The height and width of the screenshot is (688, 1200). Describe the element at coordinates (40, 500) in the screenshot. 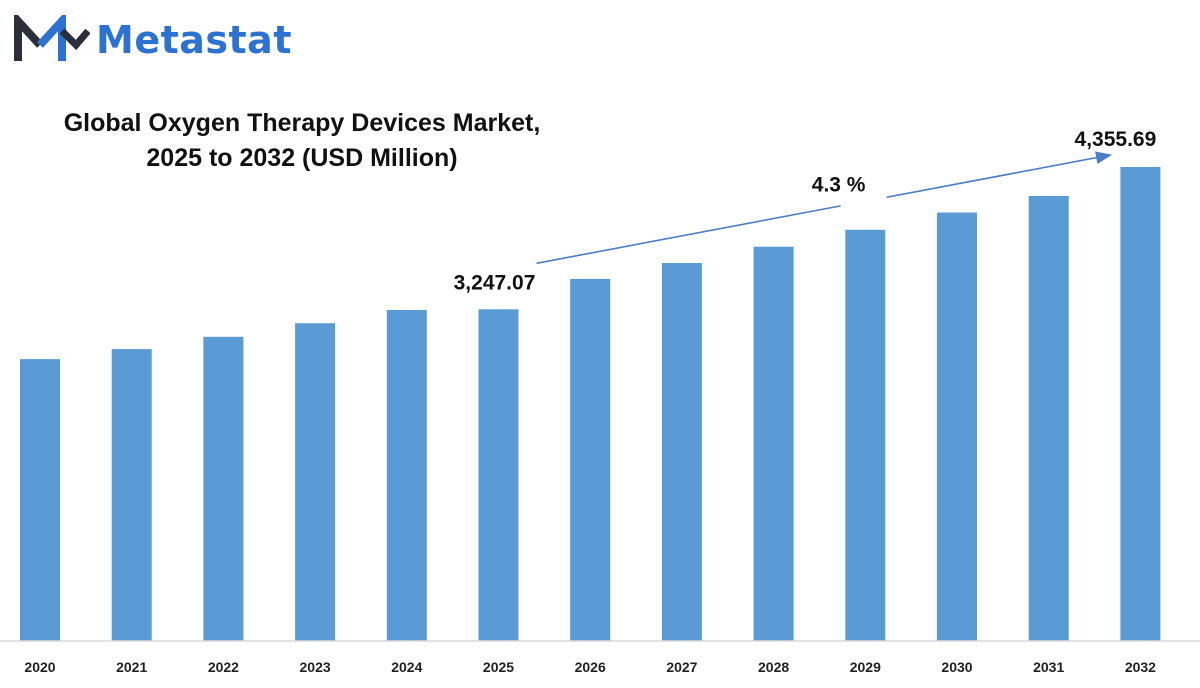

I see `bar-2020` at that location.